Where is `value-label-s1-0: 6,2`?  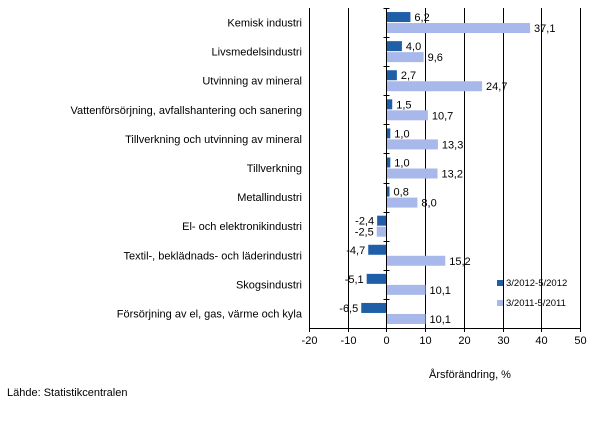
value-label-s1-0: 6,2 is located at coordinates (421, 18).